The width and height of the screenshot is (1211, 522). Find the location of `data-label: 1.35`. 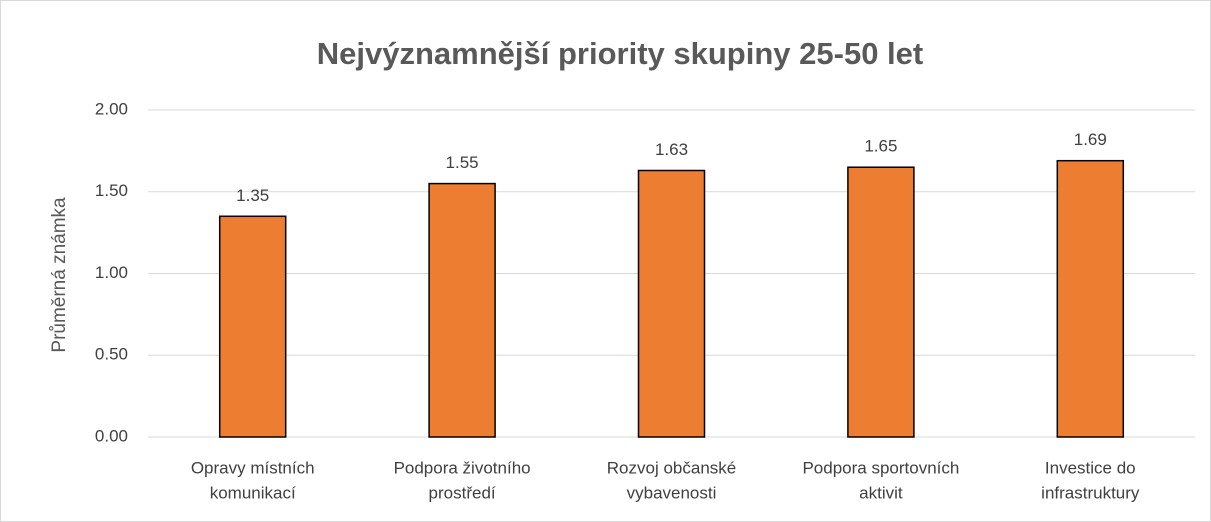

data-label: 1.35 is located at coordinates (252, 195).